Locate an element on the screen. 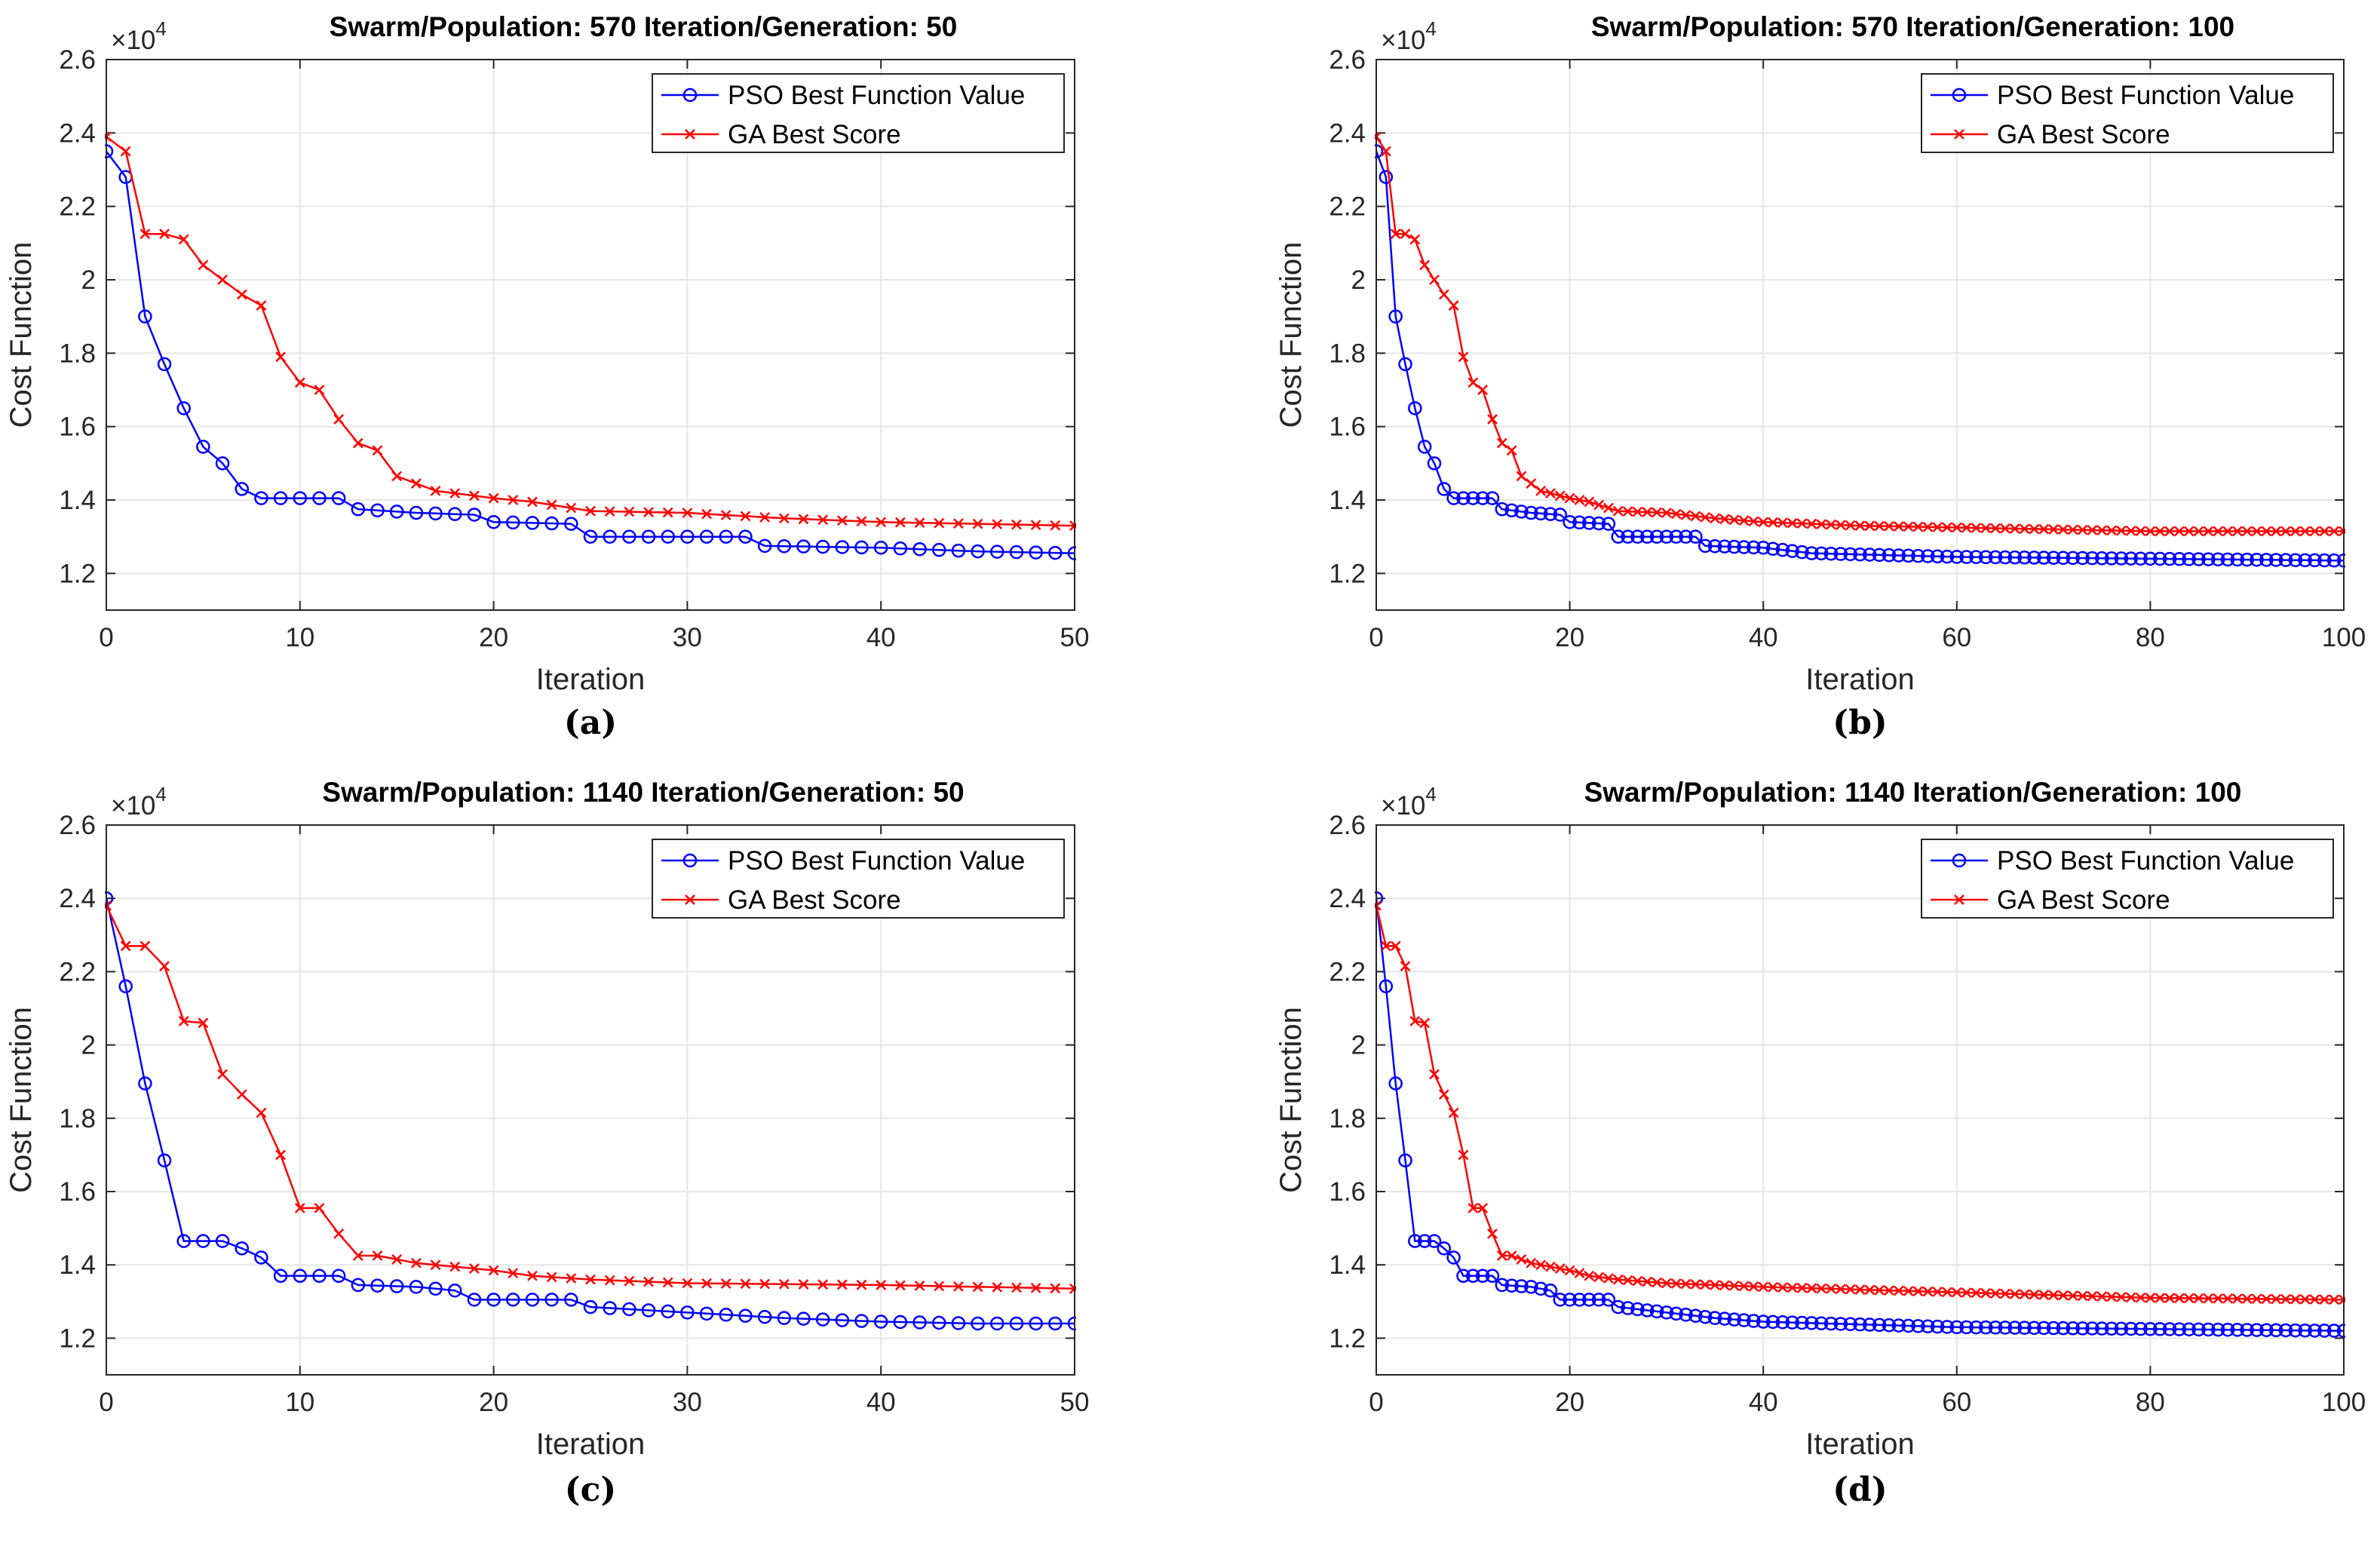  y-tick-label: 2.4 is located at coordinates (77, 898).